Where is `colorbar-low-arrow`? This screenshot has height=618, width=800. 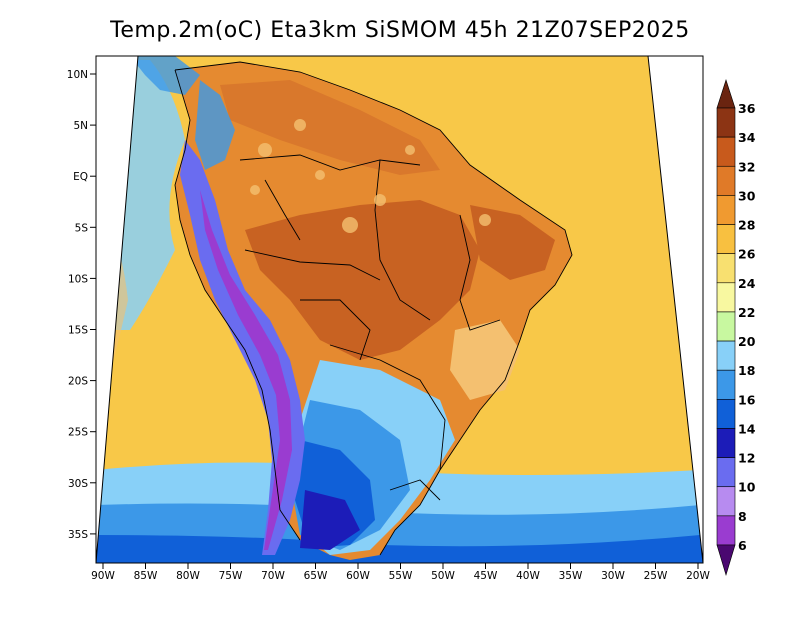 colorbar-low-arrow is located at coordinates (726, 560).